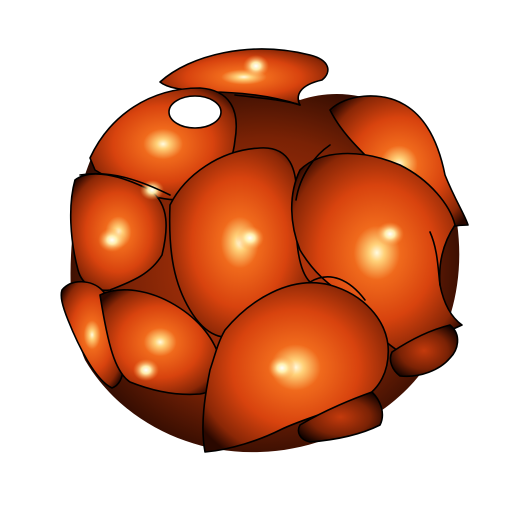  I want to click on surface-hole, so click(195, 112).